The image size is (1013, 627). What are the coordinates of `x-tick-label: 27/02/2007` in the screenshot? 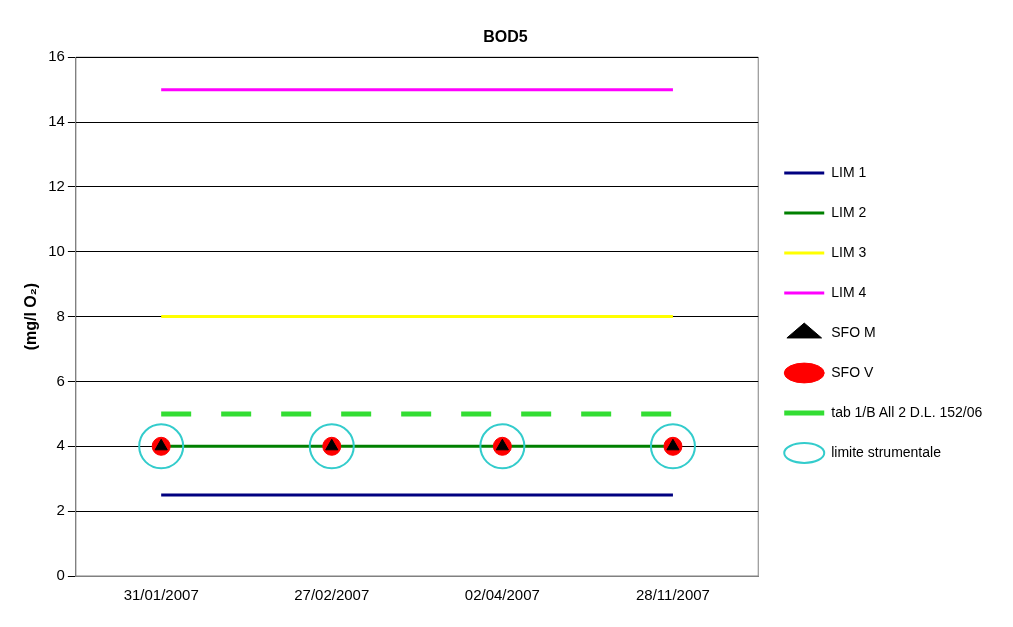 It's located at (332, 595).